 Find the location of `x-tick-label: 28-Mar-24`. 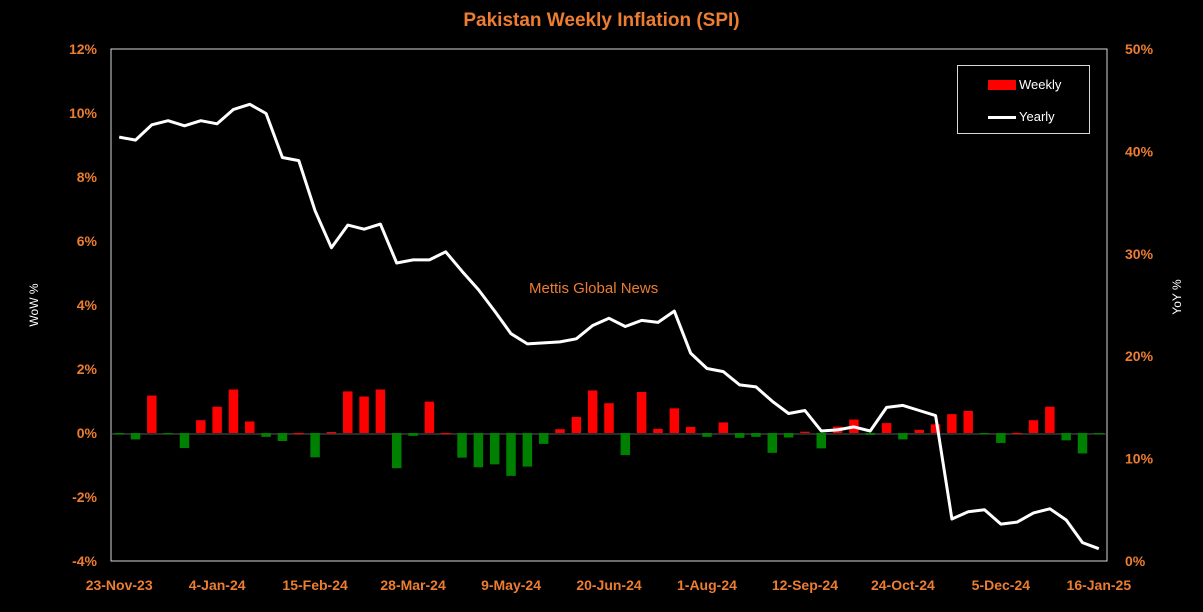

x-tick-label: 28-Mar-24 is located at coordinates (413, 585).